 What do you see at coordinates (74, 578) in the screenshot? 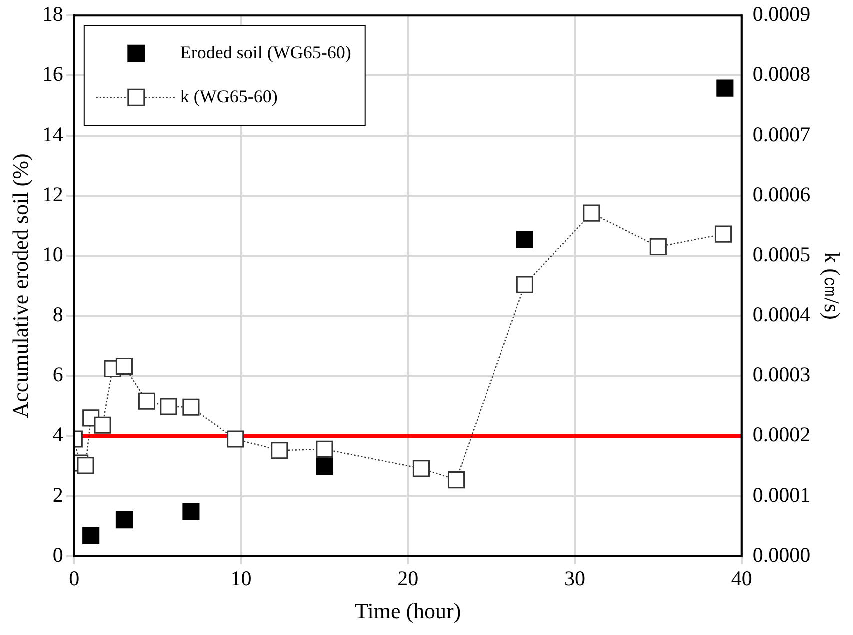
I see `x-tick-label: 0` at bounding box center [74, 578].